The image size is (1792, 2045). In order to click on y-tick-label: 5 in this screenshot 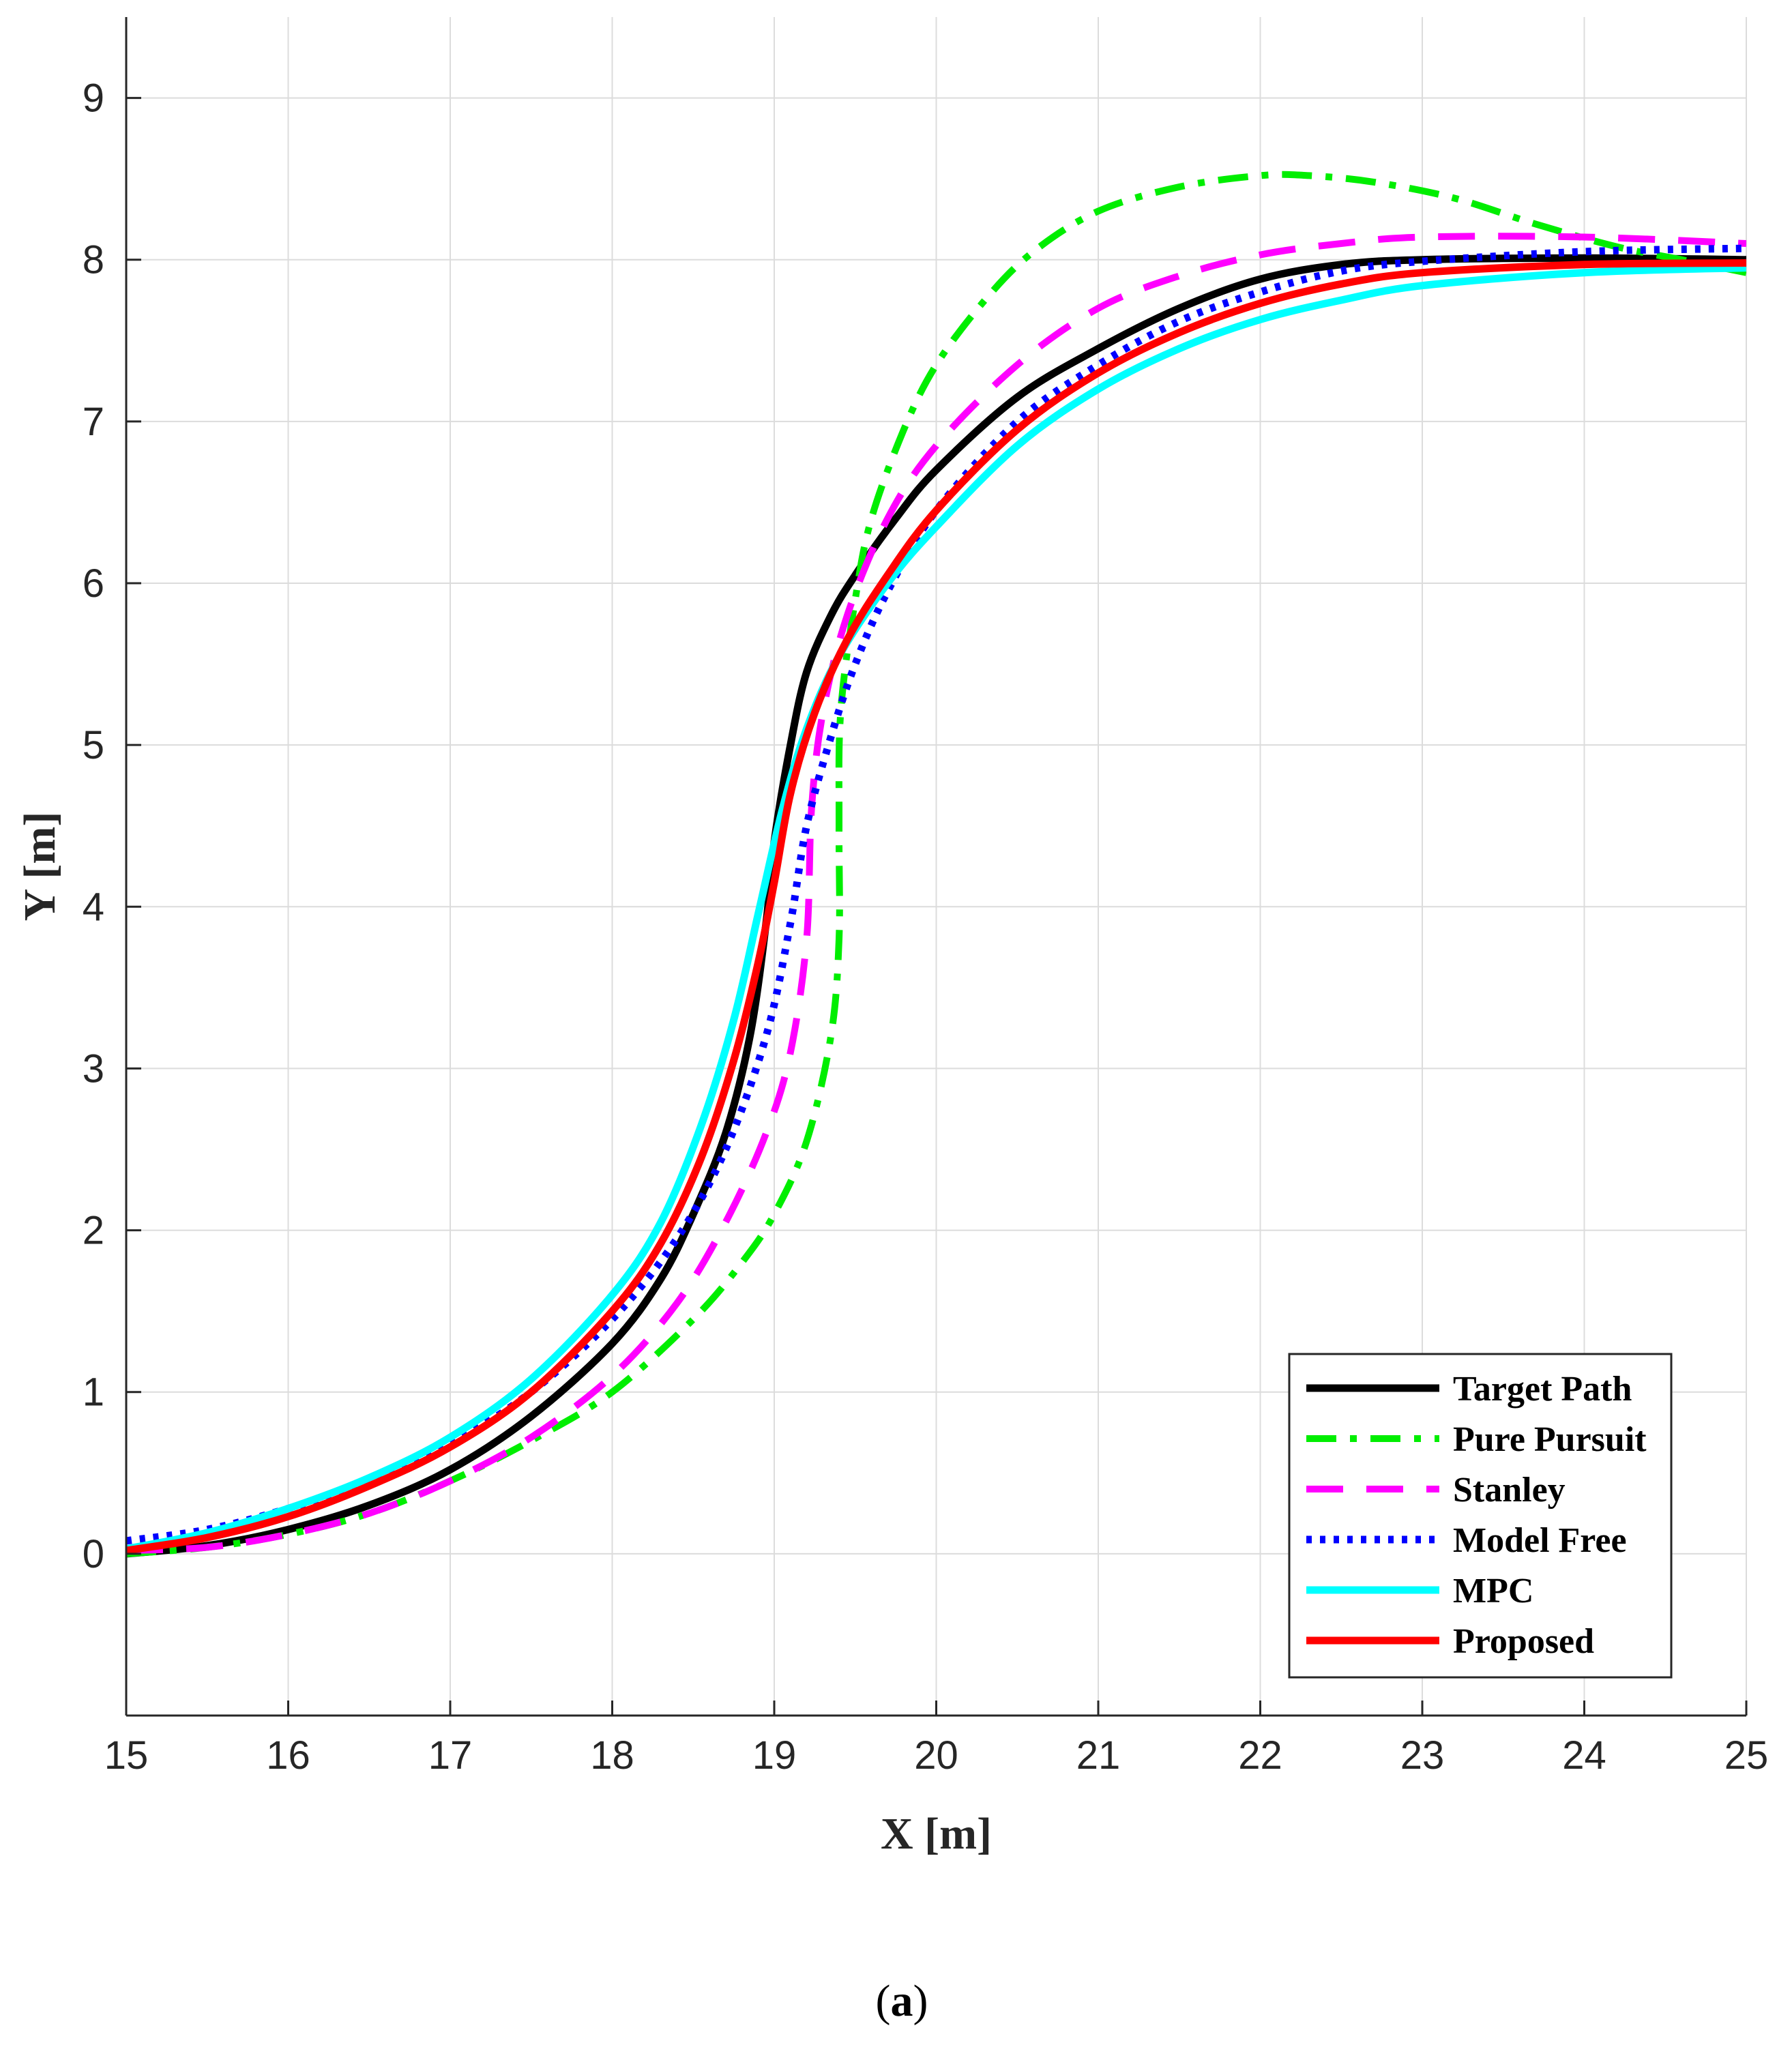, I will do `click(93, 745)`.